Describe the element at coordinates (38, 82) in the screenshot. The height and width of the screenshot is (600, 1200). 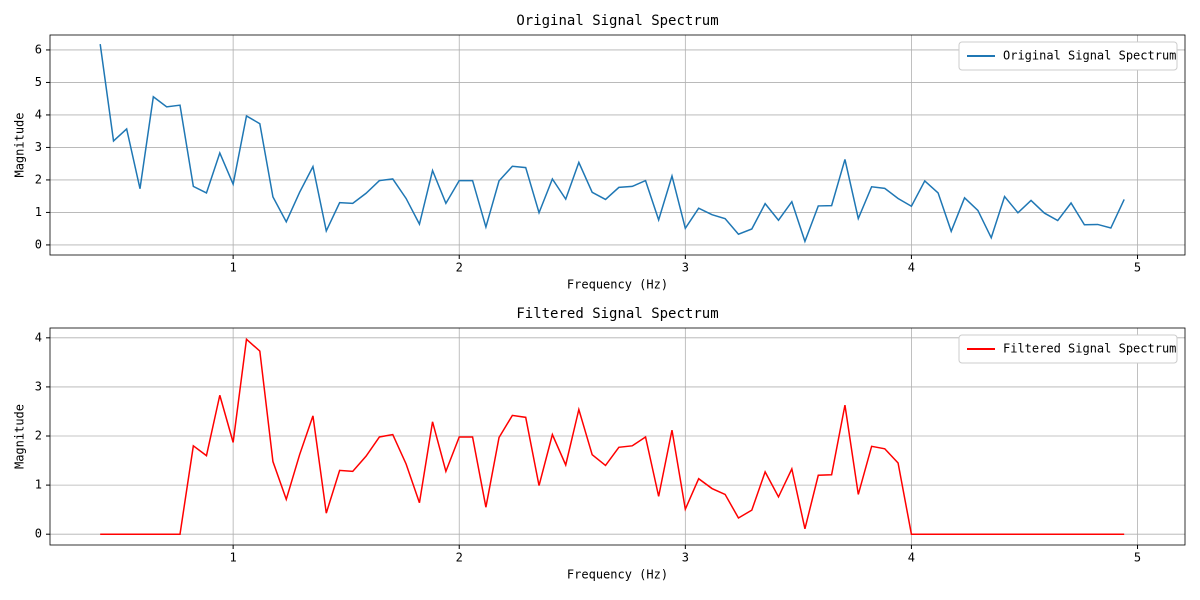
I see `y-tick-label: 5` at that location.